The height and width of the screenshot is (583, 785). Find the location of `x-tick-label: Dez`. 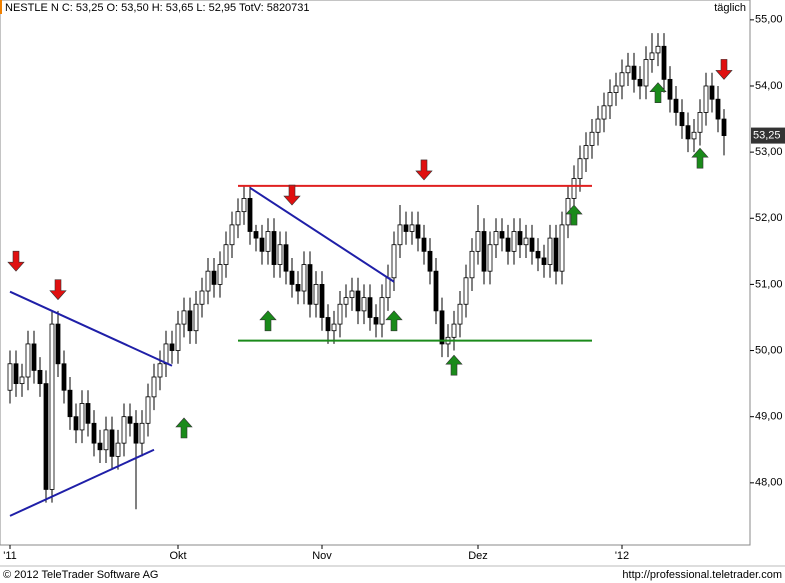

x-tick-label: Dez is located at coordinates (478, 556).